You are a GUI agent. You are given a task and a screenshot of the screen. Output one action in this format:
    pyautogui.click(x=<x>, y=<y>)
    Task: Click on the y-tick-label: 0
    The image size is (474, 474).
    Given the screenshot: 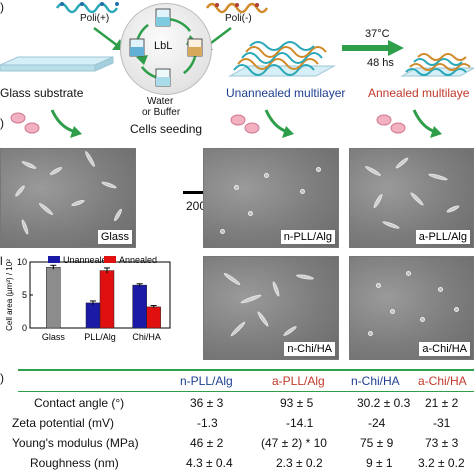 What is the action you would take?
    pyautogui.click(x=24, y=328)
    